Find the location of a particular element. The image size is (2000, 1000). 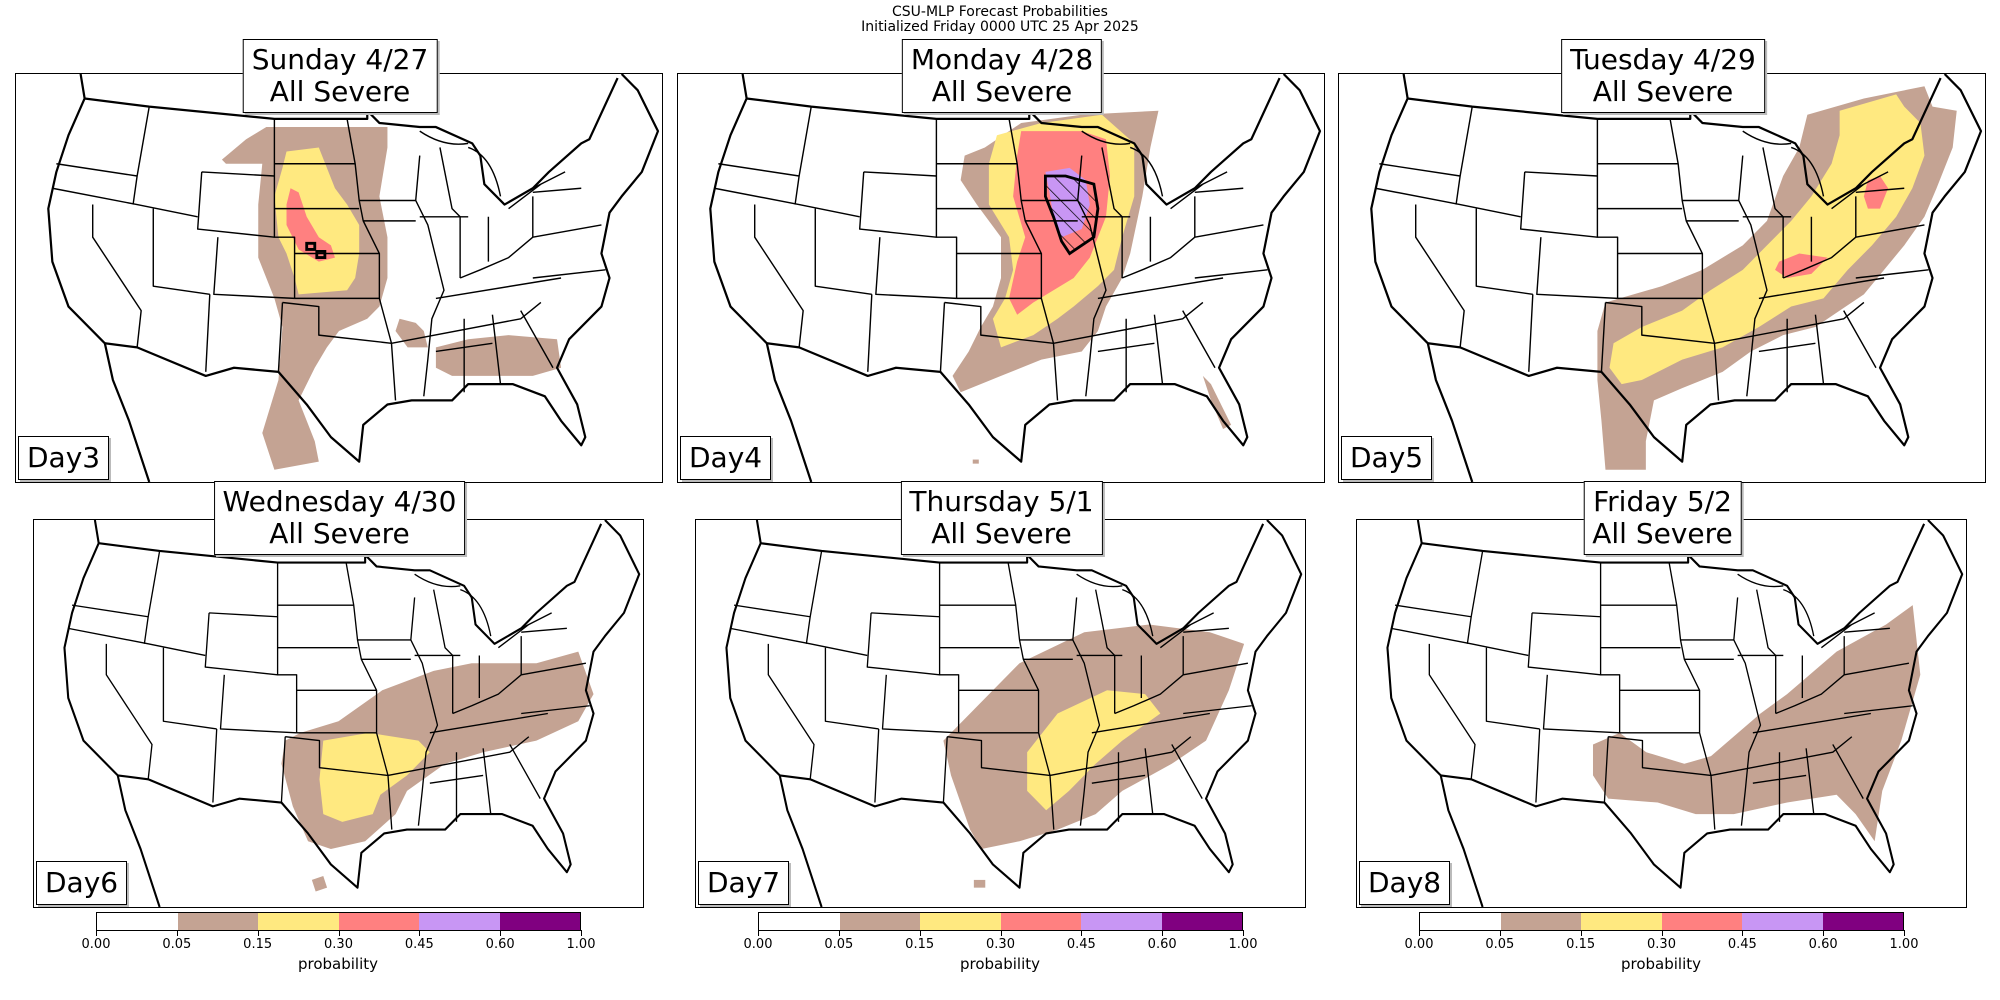

day-label: Day6 is located at coordinates (82, 883).